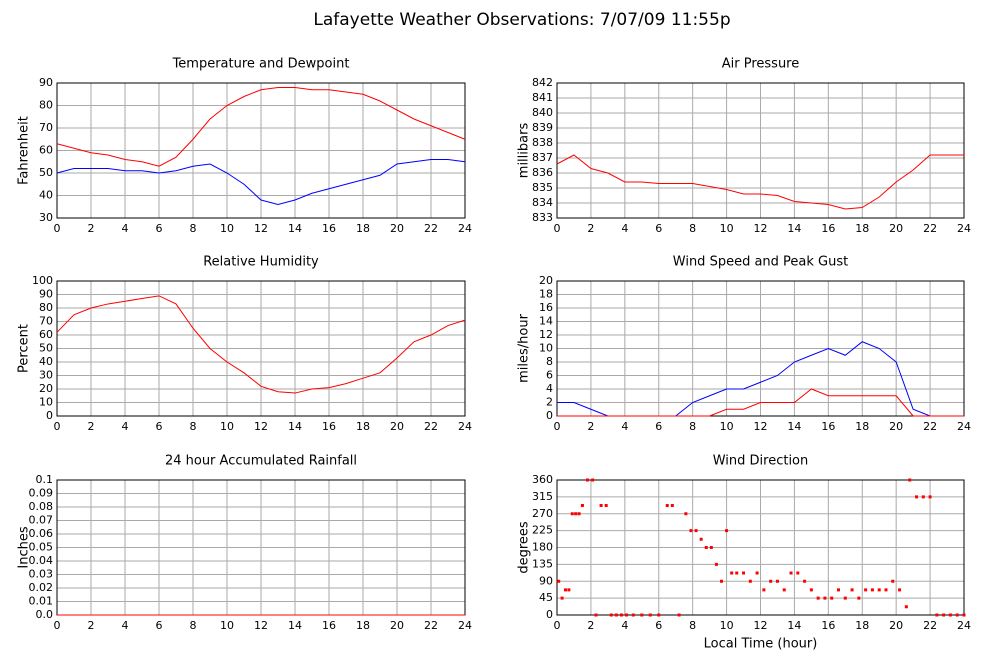 This screenshot has height=659, width=999. What do you see at coordinates (524, 547) in the screenshot?
I see `y-axis-label: degrees` at bounding box center [524, 547].